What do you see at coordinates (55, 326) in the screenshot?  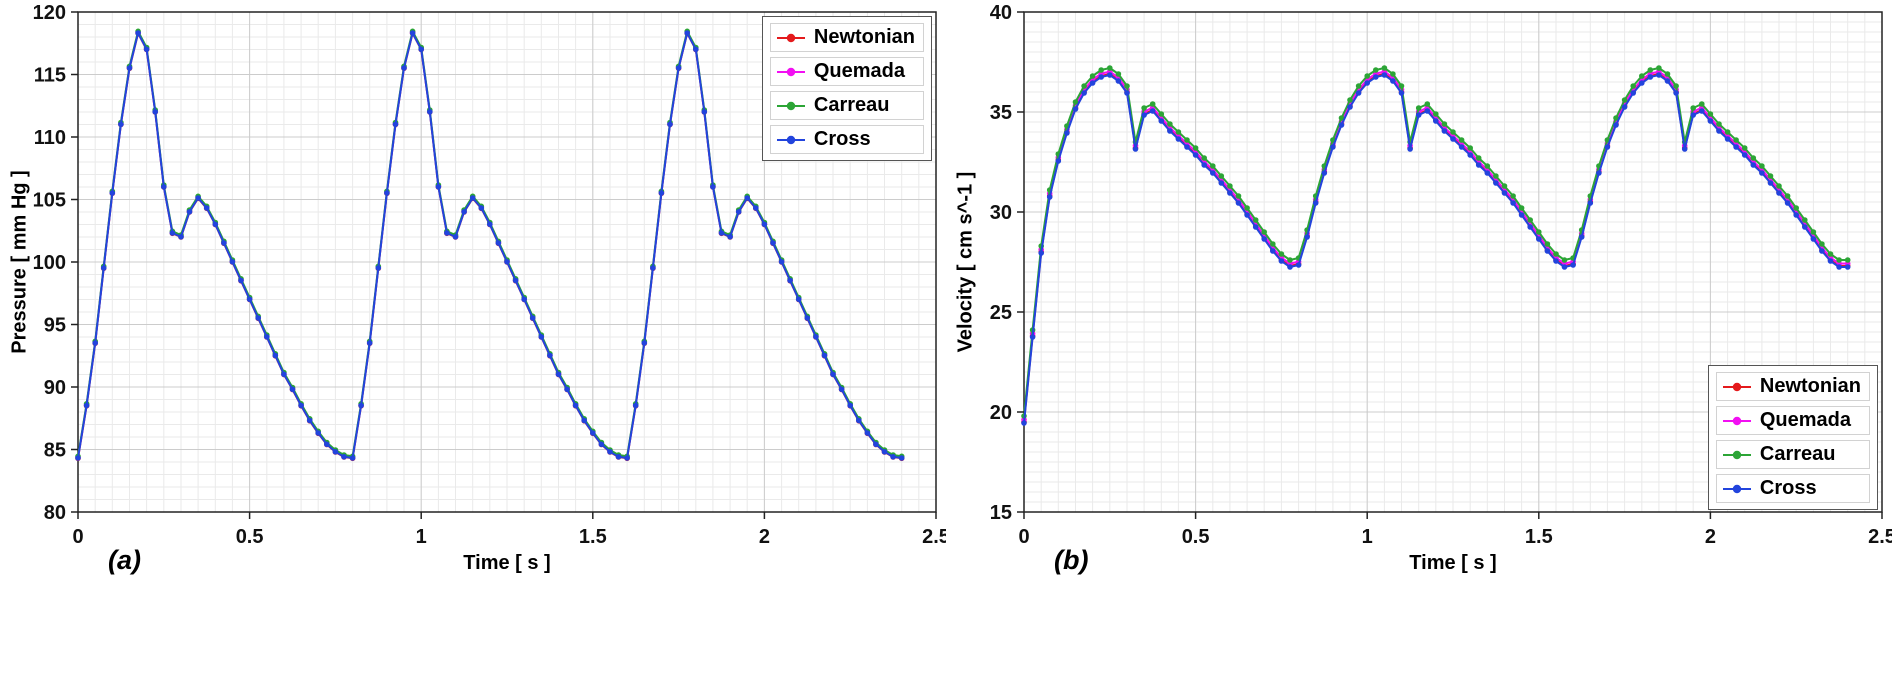 I see `y-tick-label: 95` at bounding box center [55, 326].